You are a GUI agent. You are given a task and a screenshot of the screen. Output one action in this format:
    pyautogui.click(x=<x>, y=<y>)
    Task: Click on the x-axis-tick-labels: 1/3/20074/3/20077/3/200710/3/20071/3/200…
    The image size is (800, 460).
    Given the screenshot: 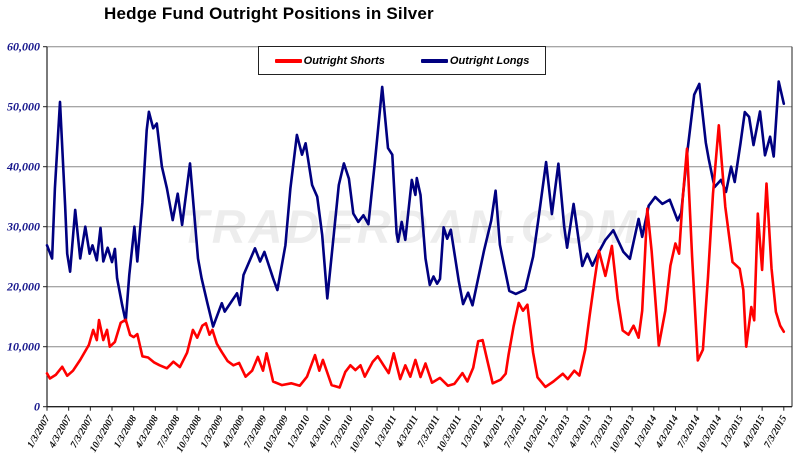 What is the action you would take?
    pyautogui.click(x=407, y=430)
    